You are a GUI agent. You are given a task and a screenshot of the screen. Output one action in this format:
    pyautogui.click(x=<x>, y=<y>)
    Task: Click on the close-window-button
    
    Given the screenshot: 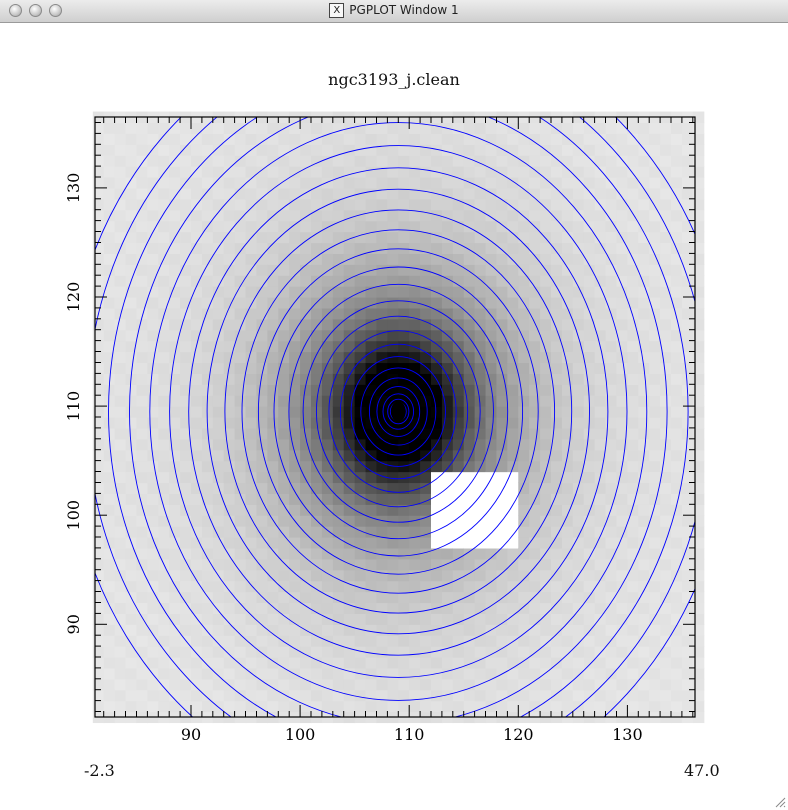 What is the action you would take?
    pyautogui.click(x=15, y=10)
    